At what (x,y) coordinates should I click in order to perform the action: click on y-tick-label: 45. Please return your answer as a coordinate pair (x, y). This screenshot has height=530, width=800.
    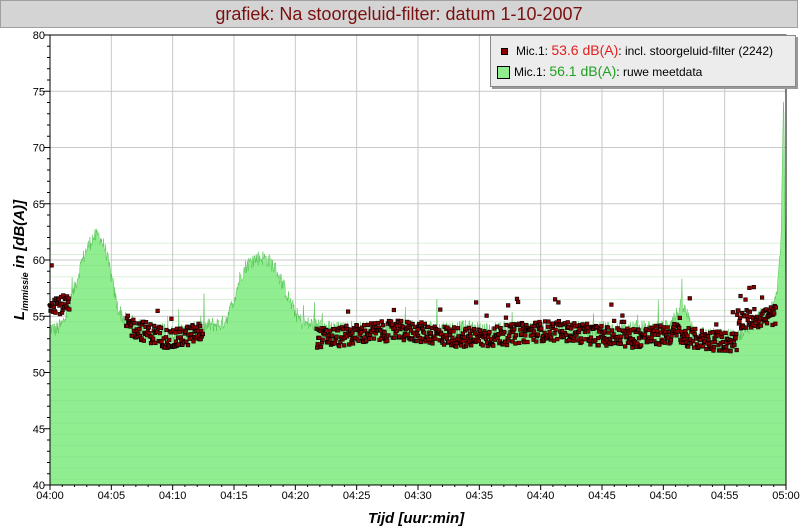
    Looking at the image, I should click on (39, 430).